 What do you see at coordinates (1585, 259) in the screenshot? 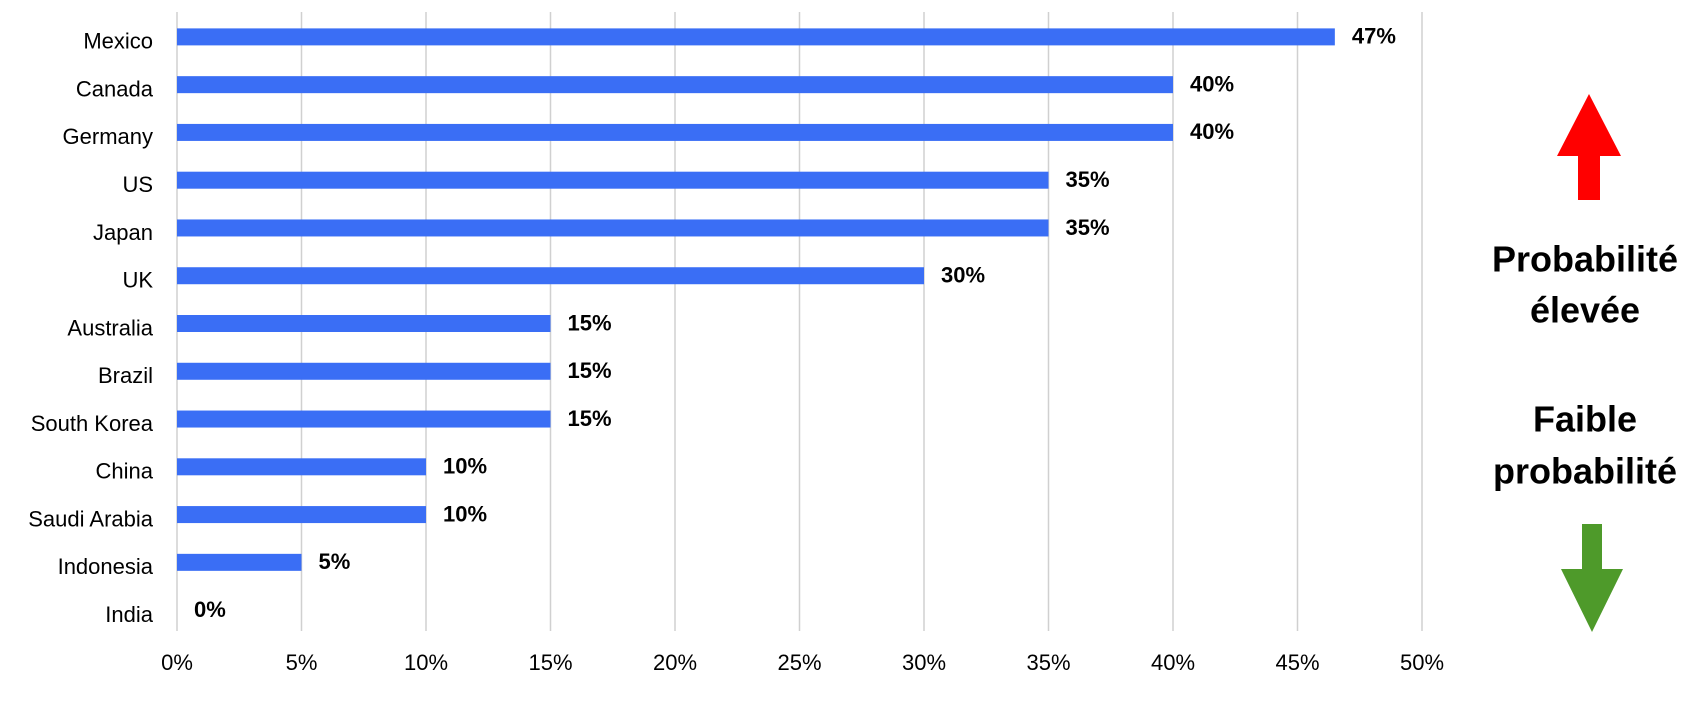
I see `annotation: Probabilité` at bounding box center [1585, 259].